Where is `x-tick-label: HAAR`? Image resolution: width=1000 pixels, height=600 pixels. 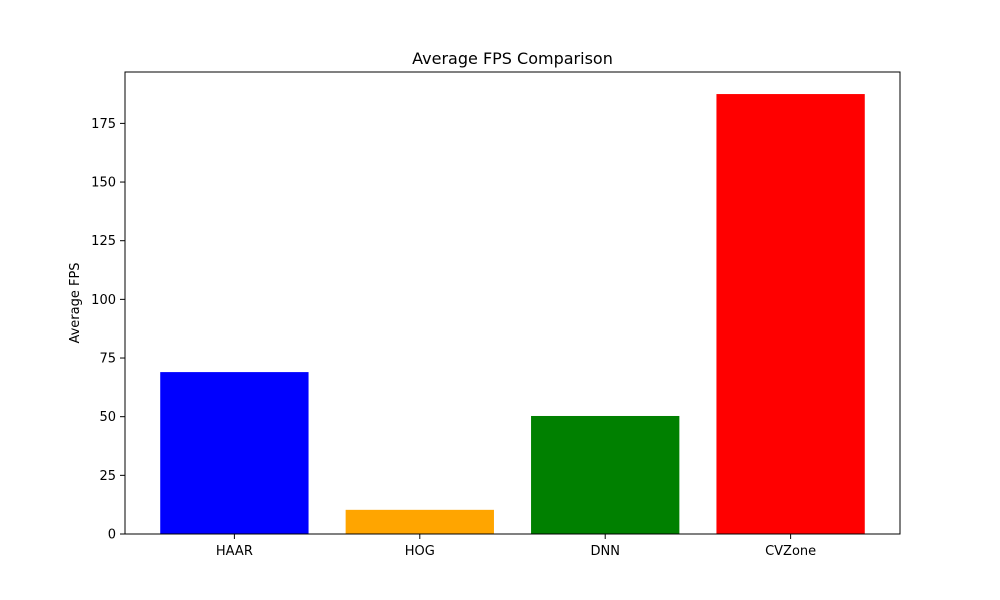
x-tick-label: HAAR is located at coordinates (234, 551).